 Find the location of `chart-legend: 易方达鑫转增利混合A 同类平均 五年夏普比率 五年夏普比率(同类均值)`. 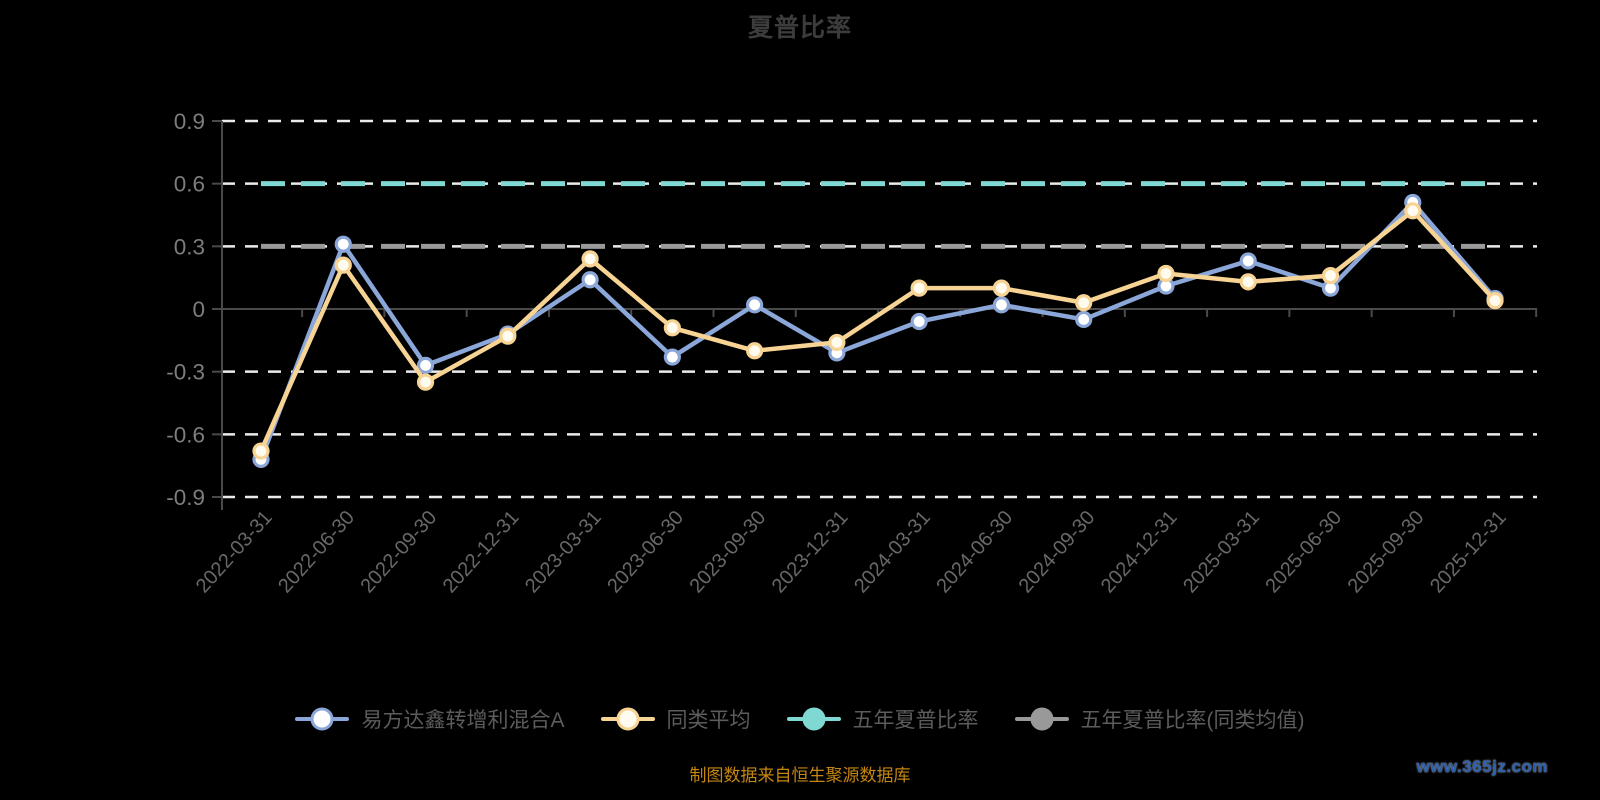

chart-legend: 易方达鑫转增利混合A 同类平均 五年夏普比率 五年夏普比率(同类均值) is located at coordinates (800, 719).